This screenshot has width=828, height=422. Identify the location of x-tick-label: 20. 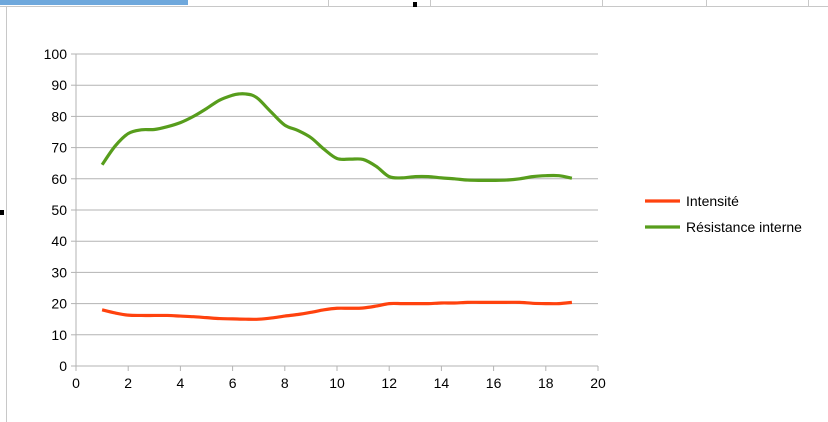
(598, 383).